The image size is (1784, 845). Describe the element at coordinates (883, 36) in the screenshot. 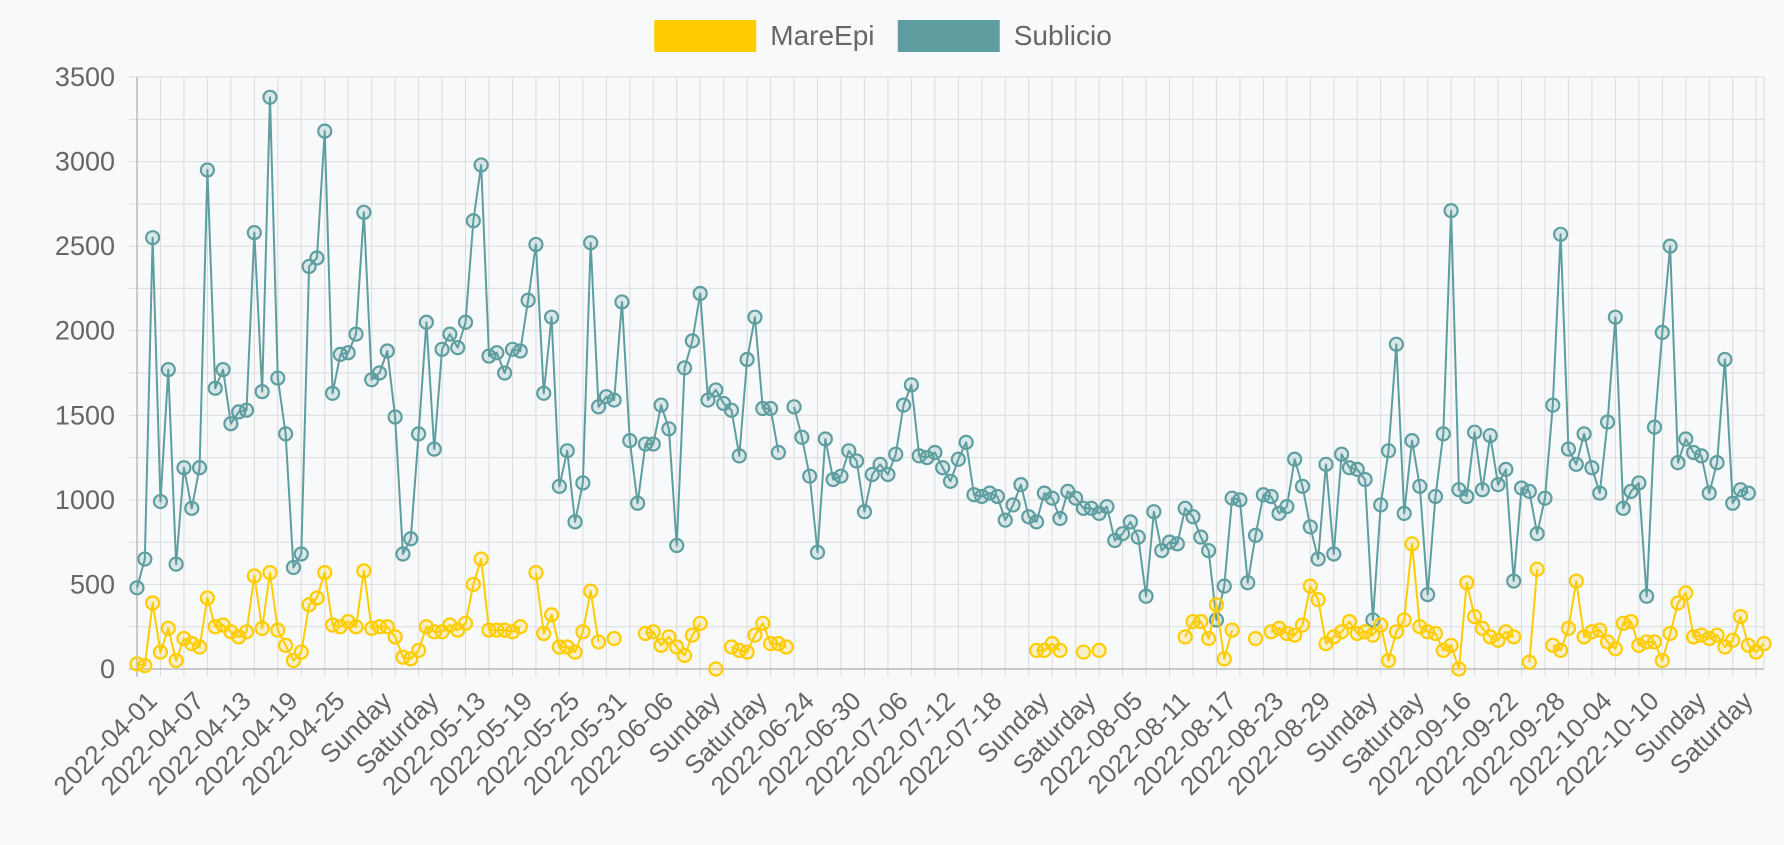

I see `chart-legend: MareEpi Sublicio` at that location.